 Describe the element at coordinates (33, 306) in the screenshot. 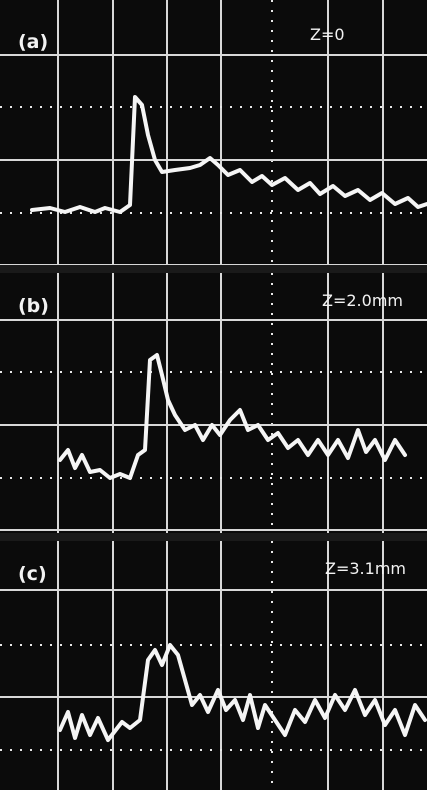

I see `panel-label: (b)` at that location.